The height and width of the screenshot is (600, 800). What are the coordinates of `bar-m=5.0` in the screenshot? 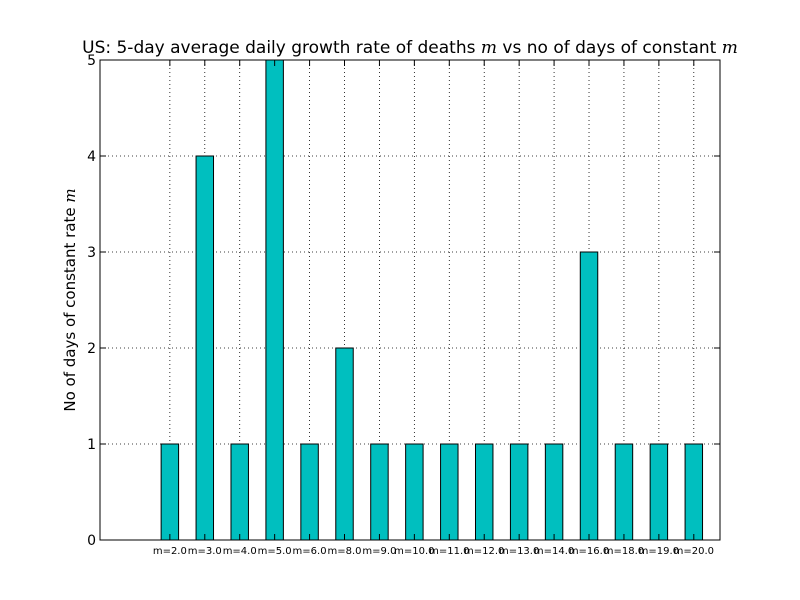 It's located at (274, 300).